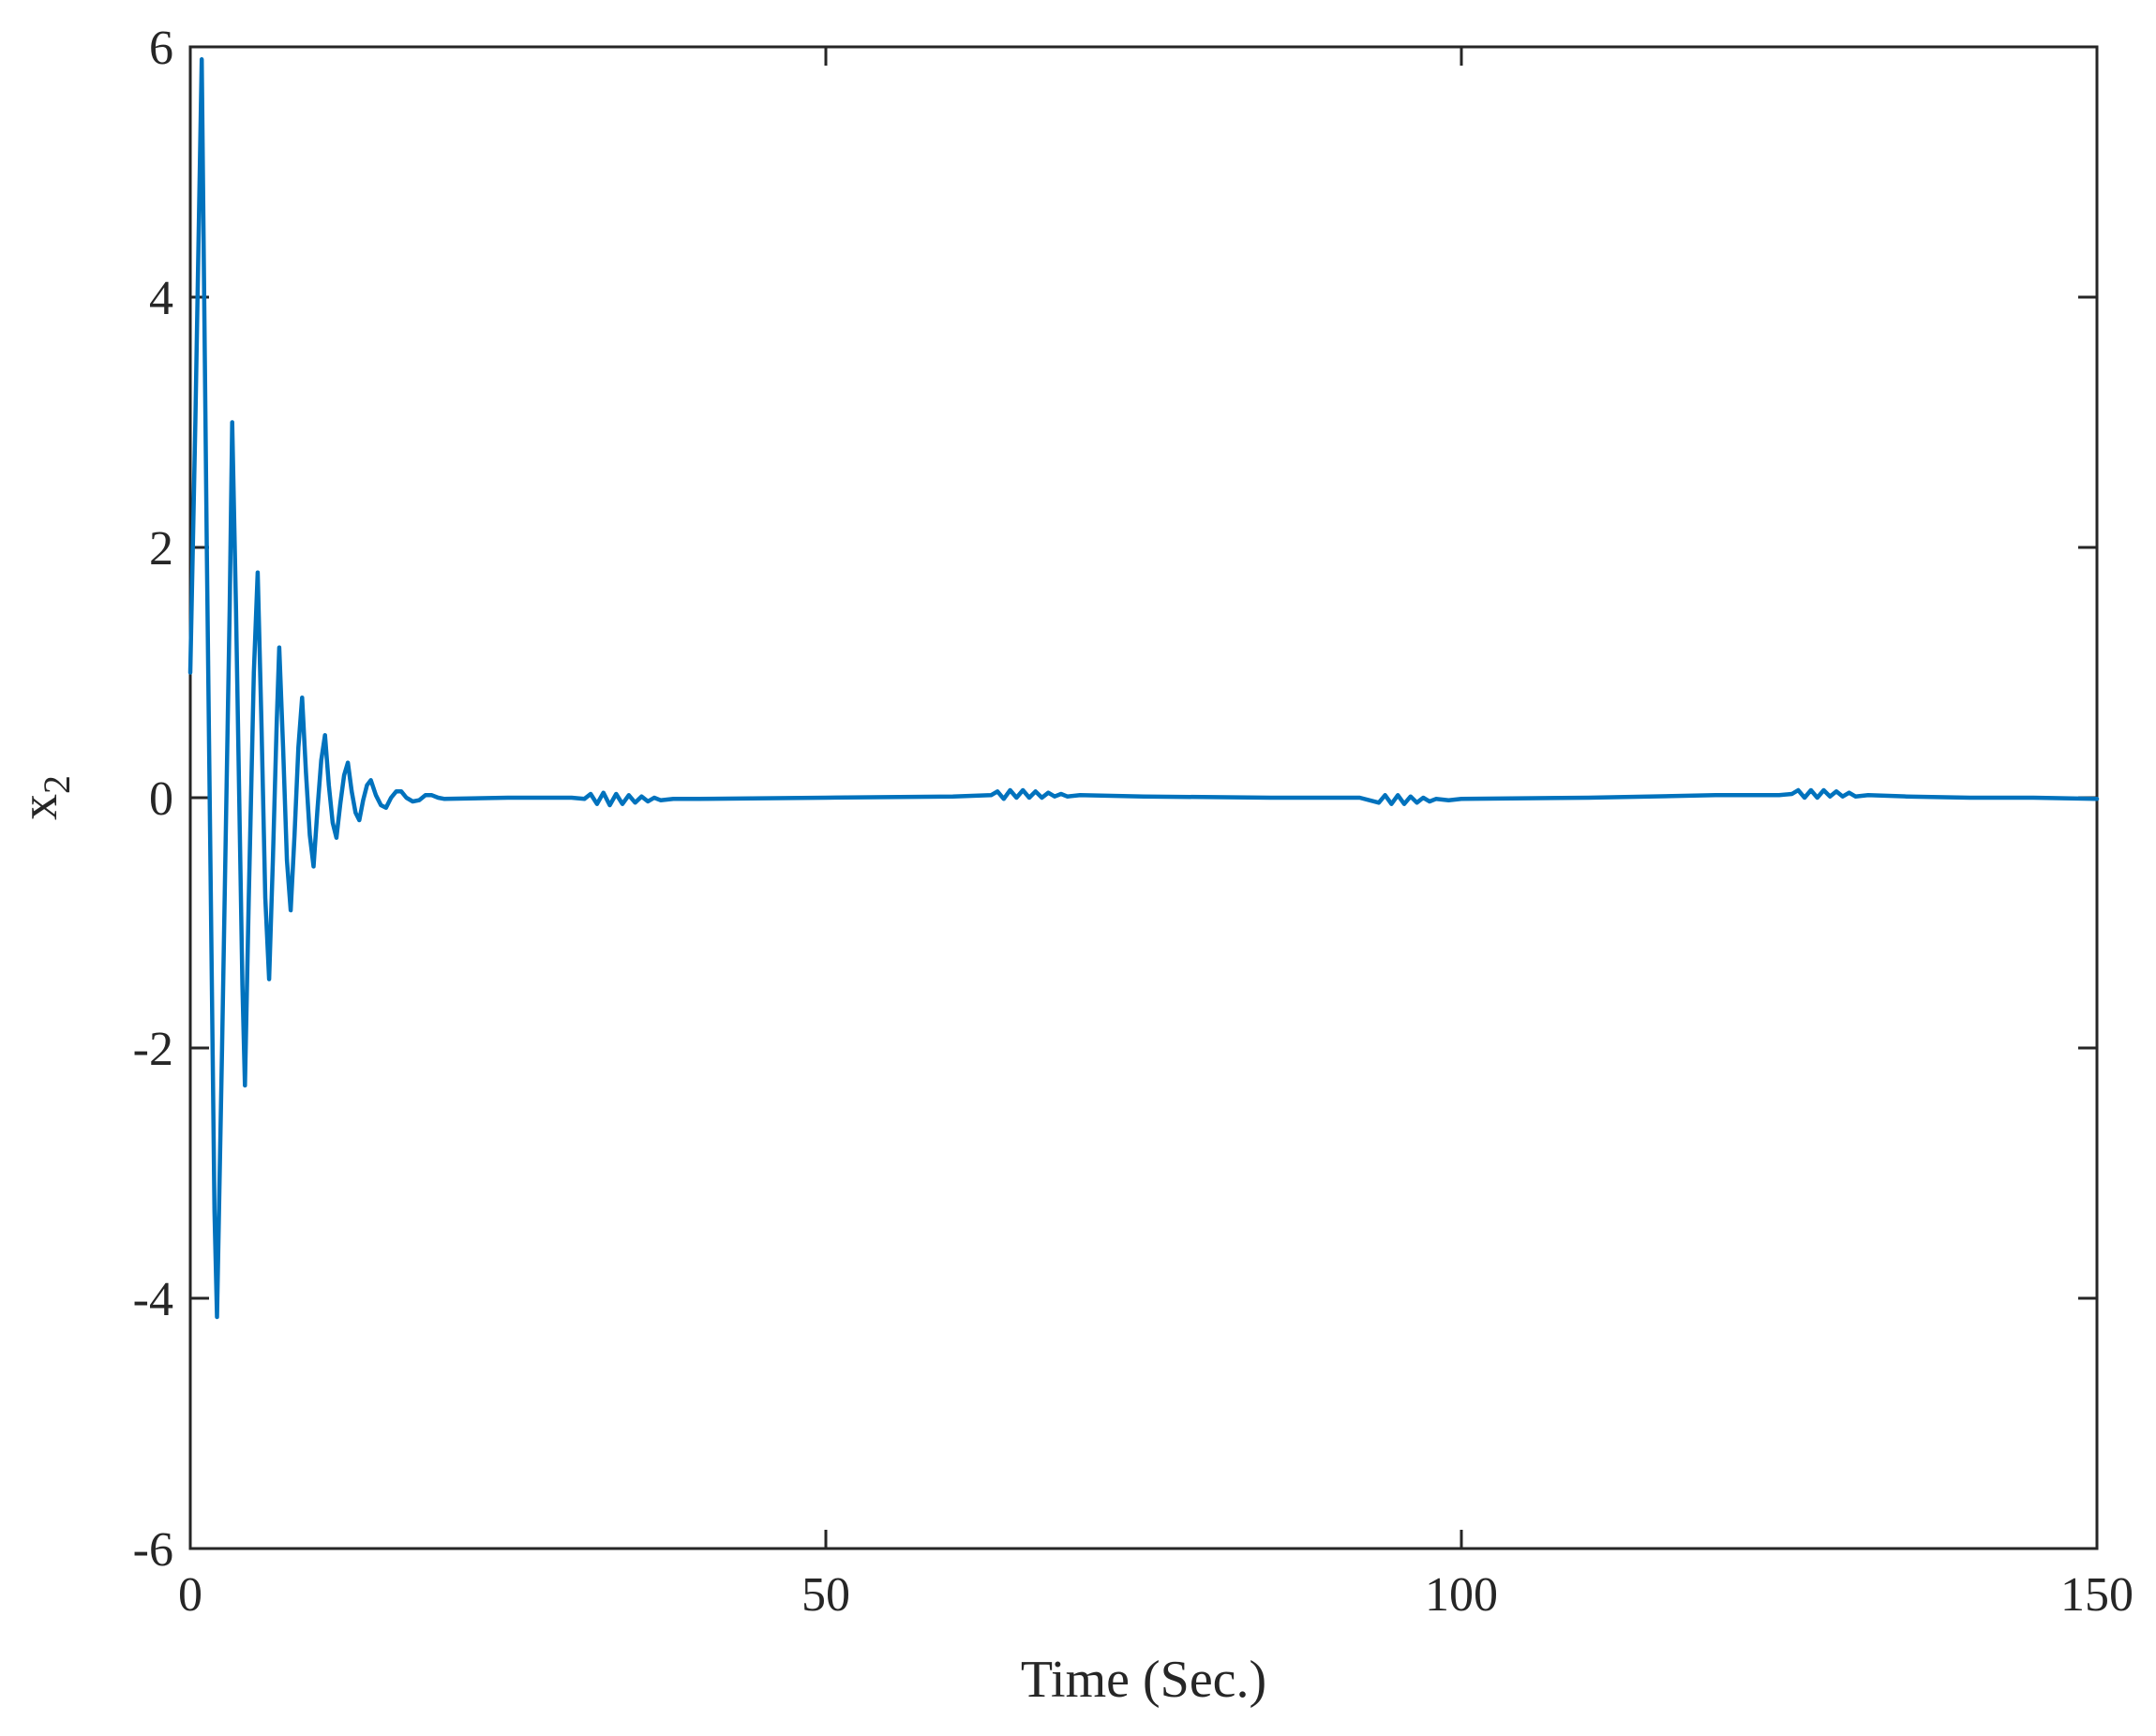  I want to click on x-tick-label: 0, so click(190, 1595).